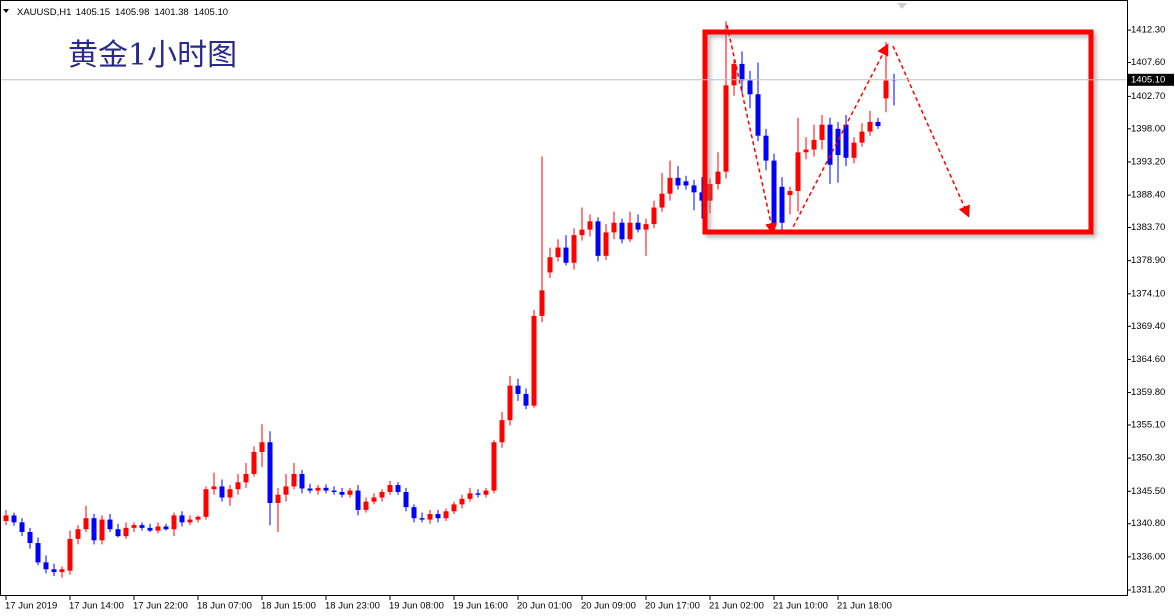  What do you see at coordinates (898, 132) in the screenshot?
I see `highlight-box` at bounding box center [898, 132].